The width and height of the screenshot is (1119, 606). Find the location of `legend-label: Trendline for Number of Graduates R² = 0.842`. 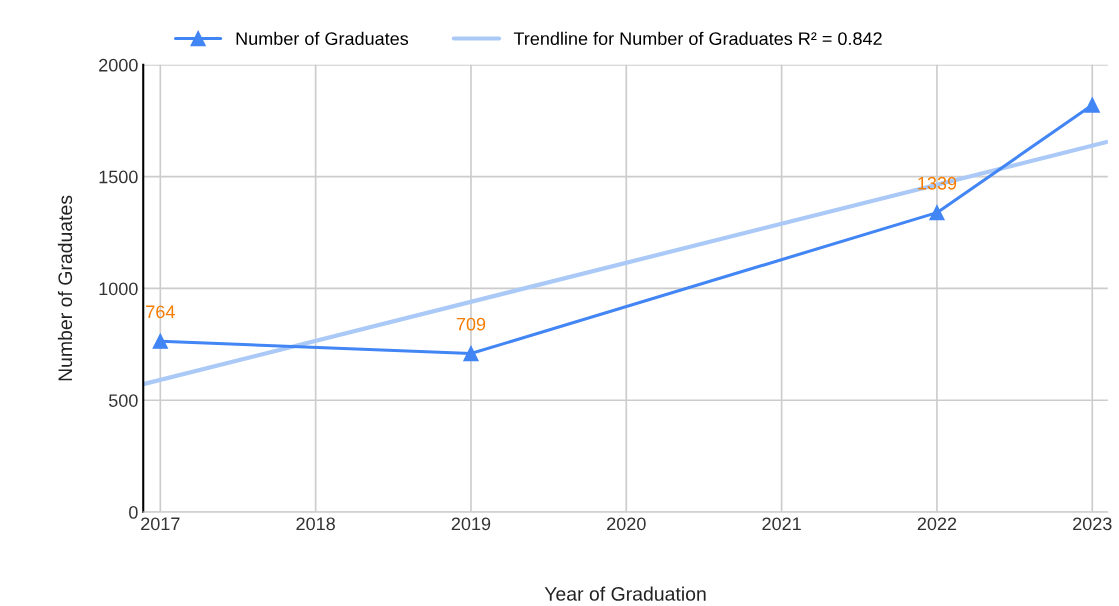

legend-label: Trendline for Number of Graduates R² = 0.842 is located at coordinates (697, 38).